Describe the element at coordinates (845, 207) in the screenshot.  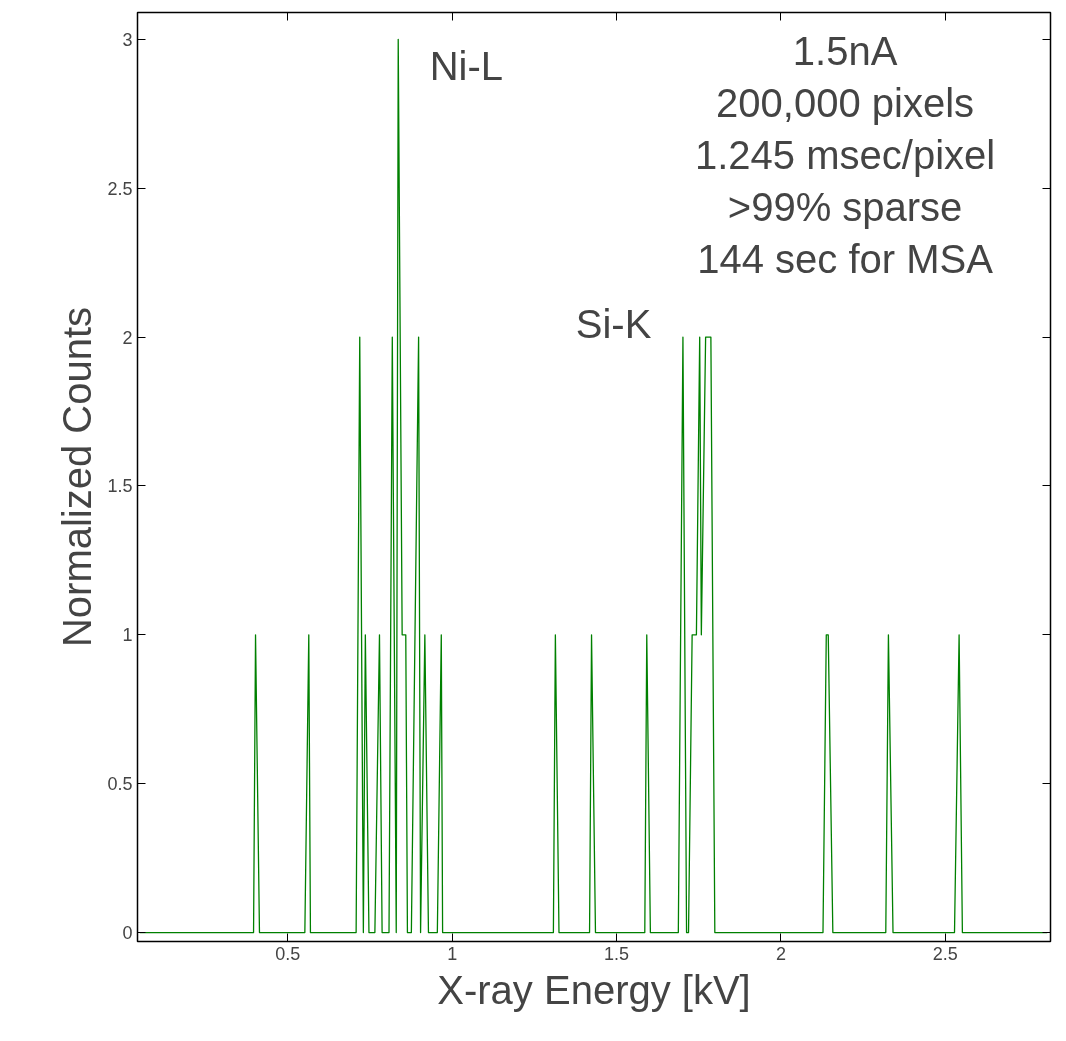
I see `annotation: >99% sparse` at that location.